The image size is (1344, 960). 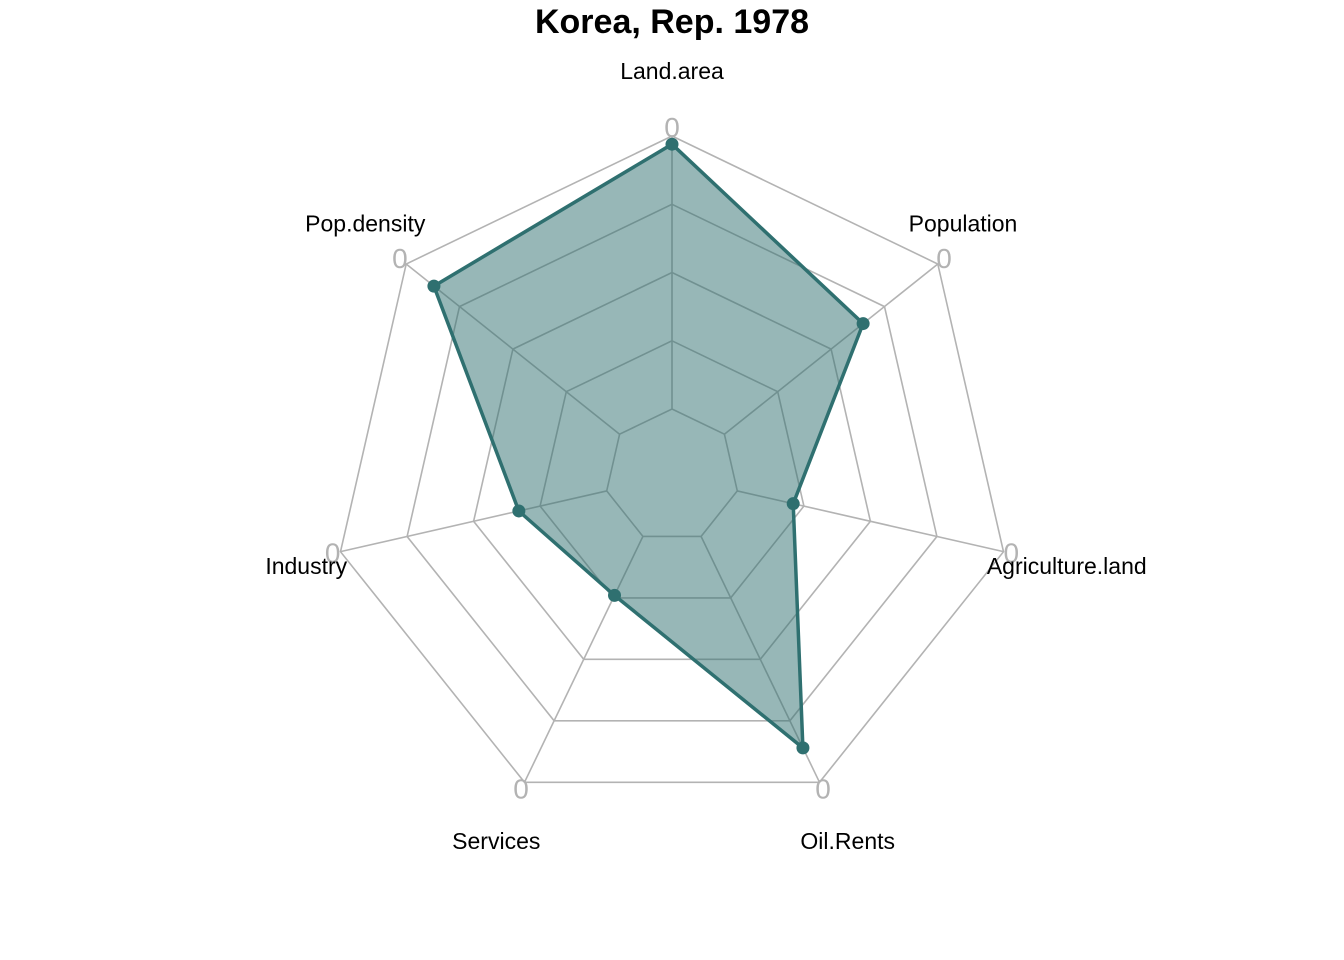 What do you see at coordinates (803, 748) in the screenshot?
I see `data-point-oil-rents` at bounding box center [803, 748].